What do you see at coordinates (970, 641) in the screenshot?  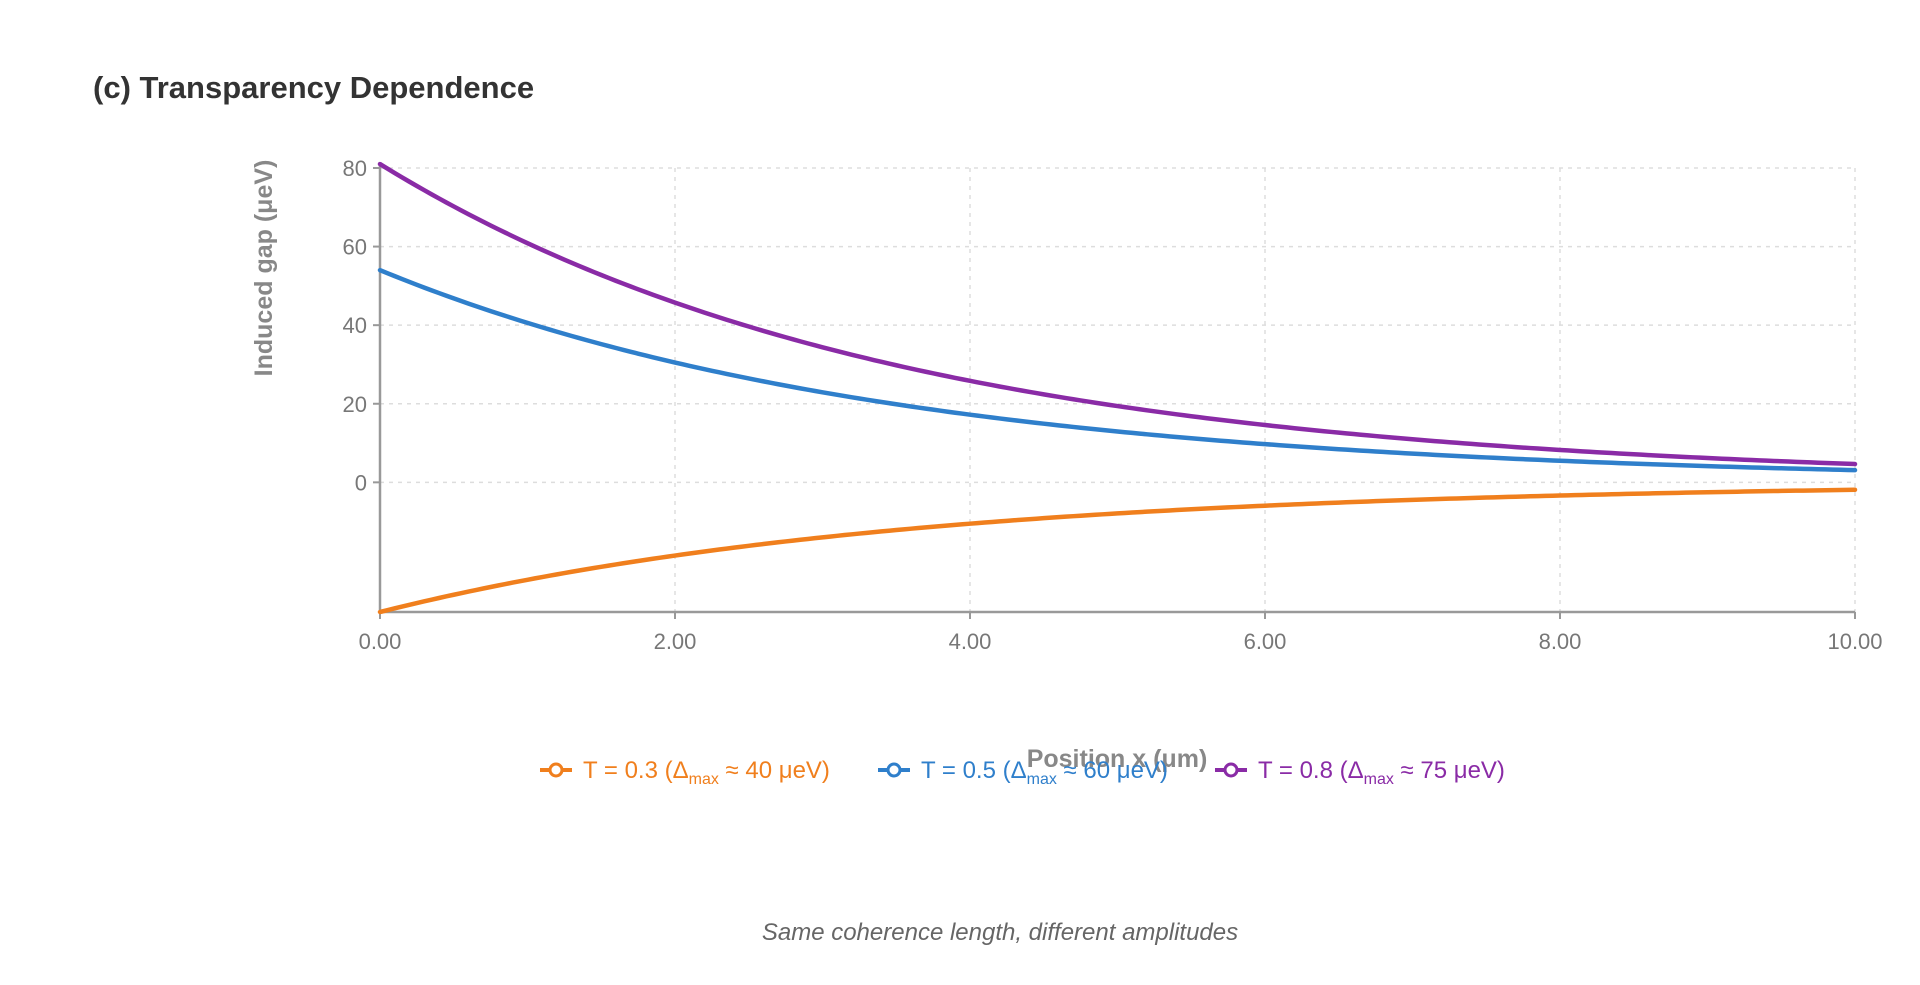 I see `x-tick-label: 4.00` at bounding box center [970, 641].